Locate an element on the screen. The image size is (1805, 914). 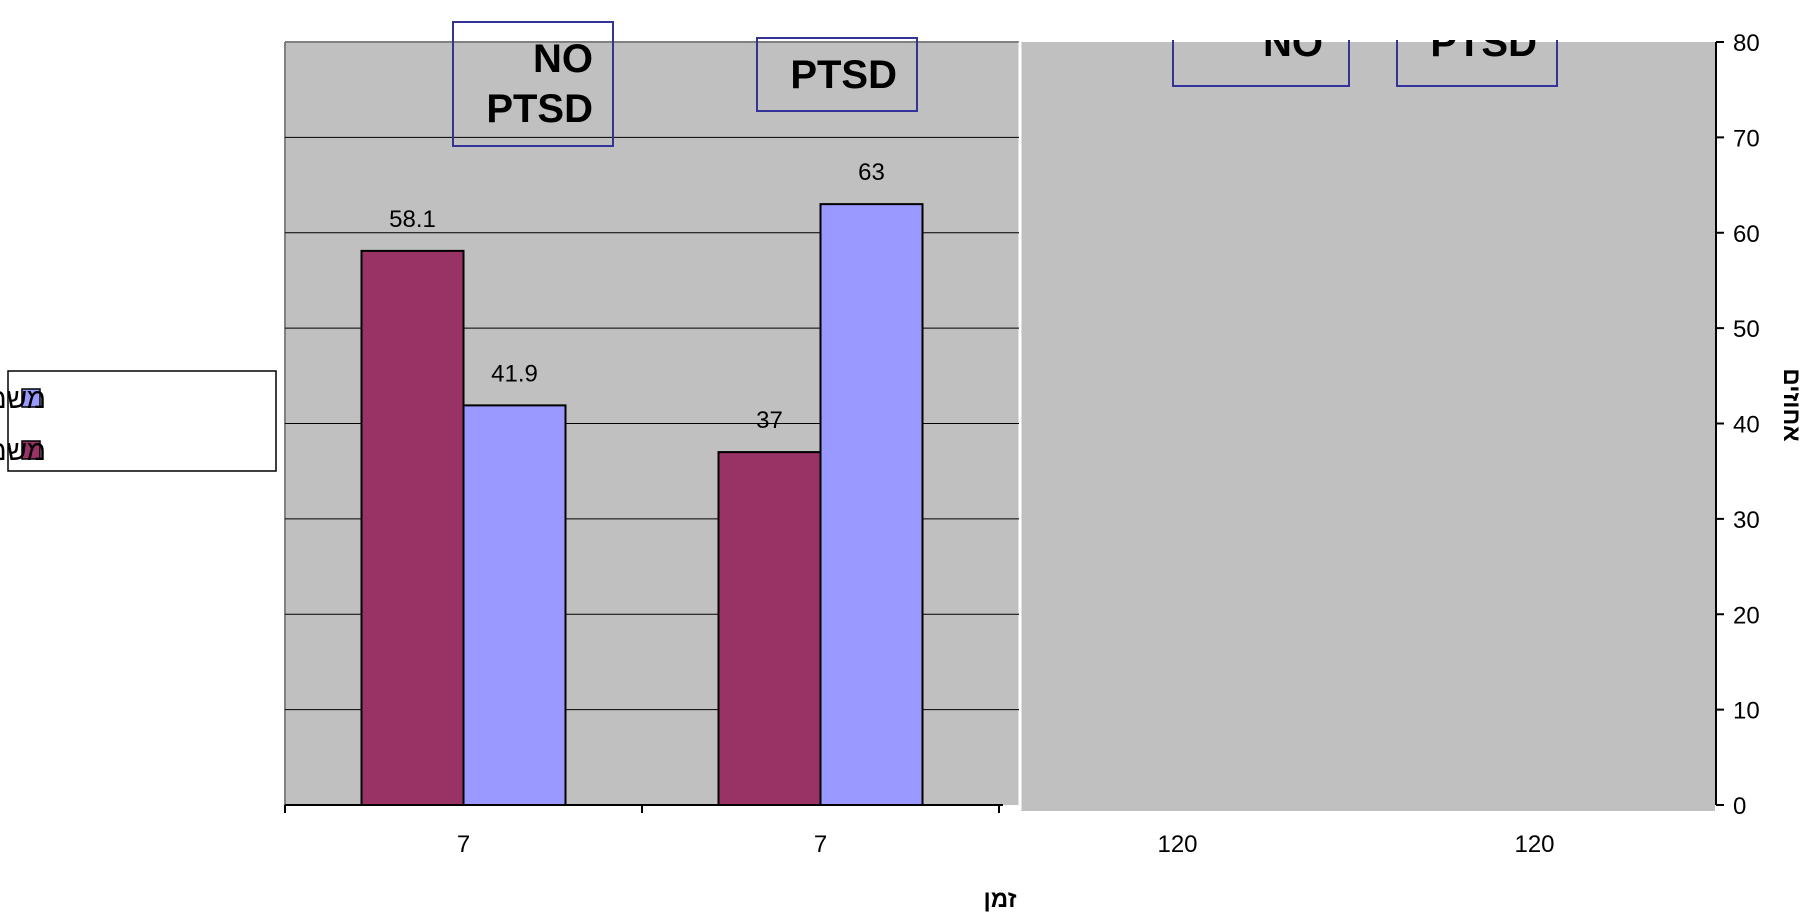
y-tick-label: 70 is located at coordinates (1746, 138).